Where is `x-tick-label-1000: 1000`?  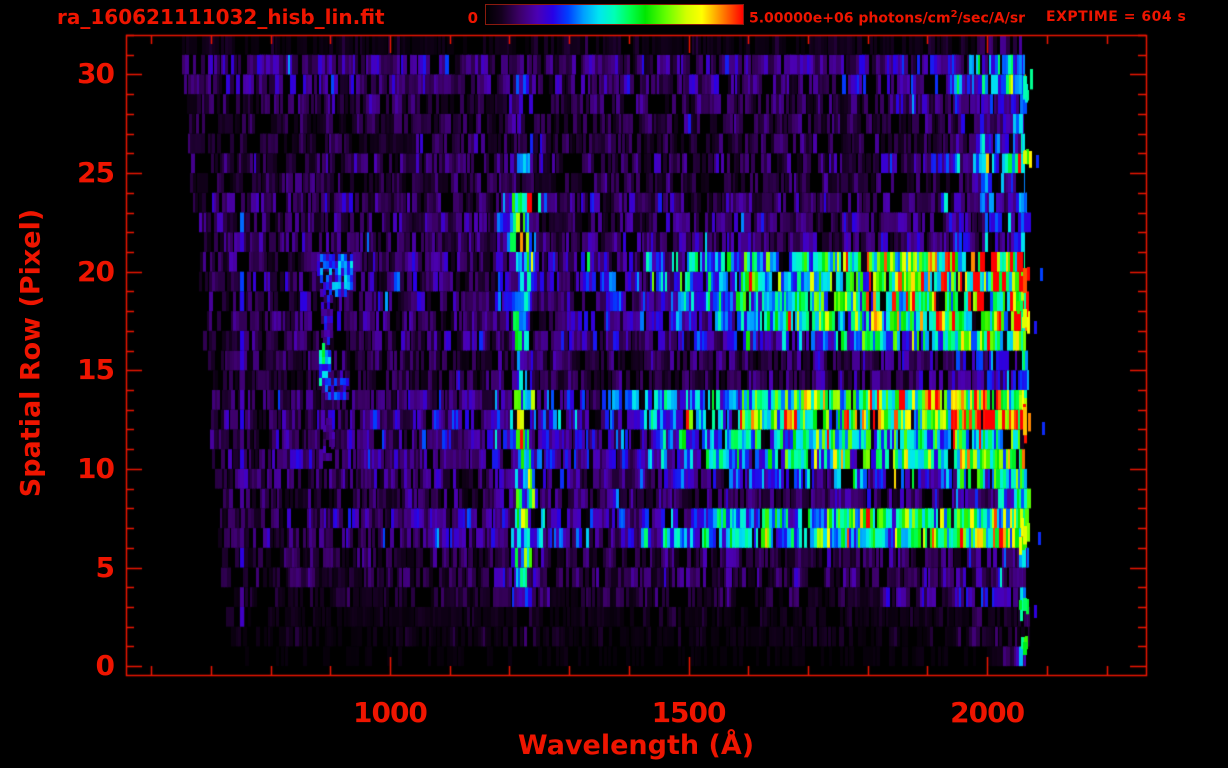 x-tick-label-1000: 1000 is located at coordinates (390, 712).